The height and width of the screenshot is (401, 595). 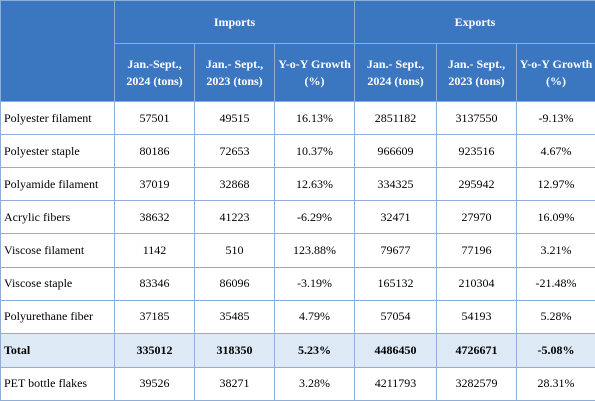 What do you see at coordinates (555, 118) in the screenshot?
I see `exports-growth-cell: -9.13%` at bounding box center [555, 118].